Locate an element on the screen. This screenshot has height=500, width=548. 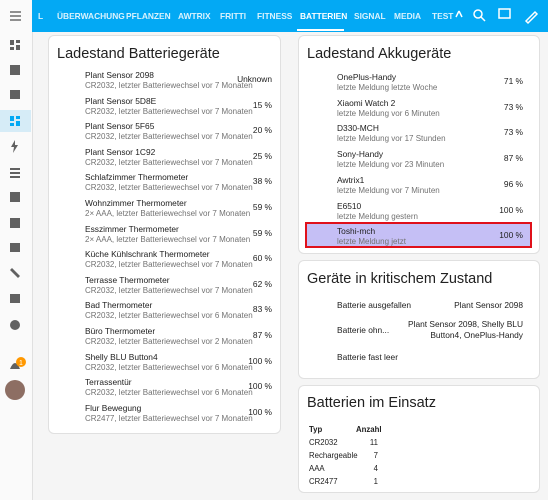
table-count: 4 is located at coordinates (375, 468).